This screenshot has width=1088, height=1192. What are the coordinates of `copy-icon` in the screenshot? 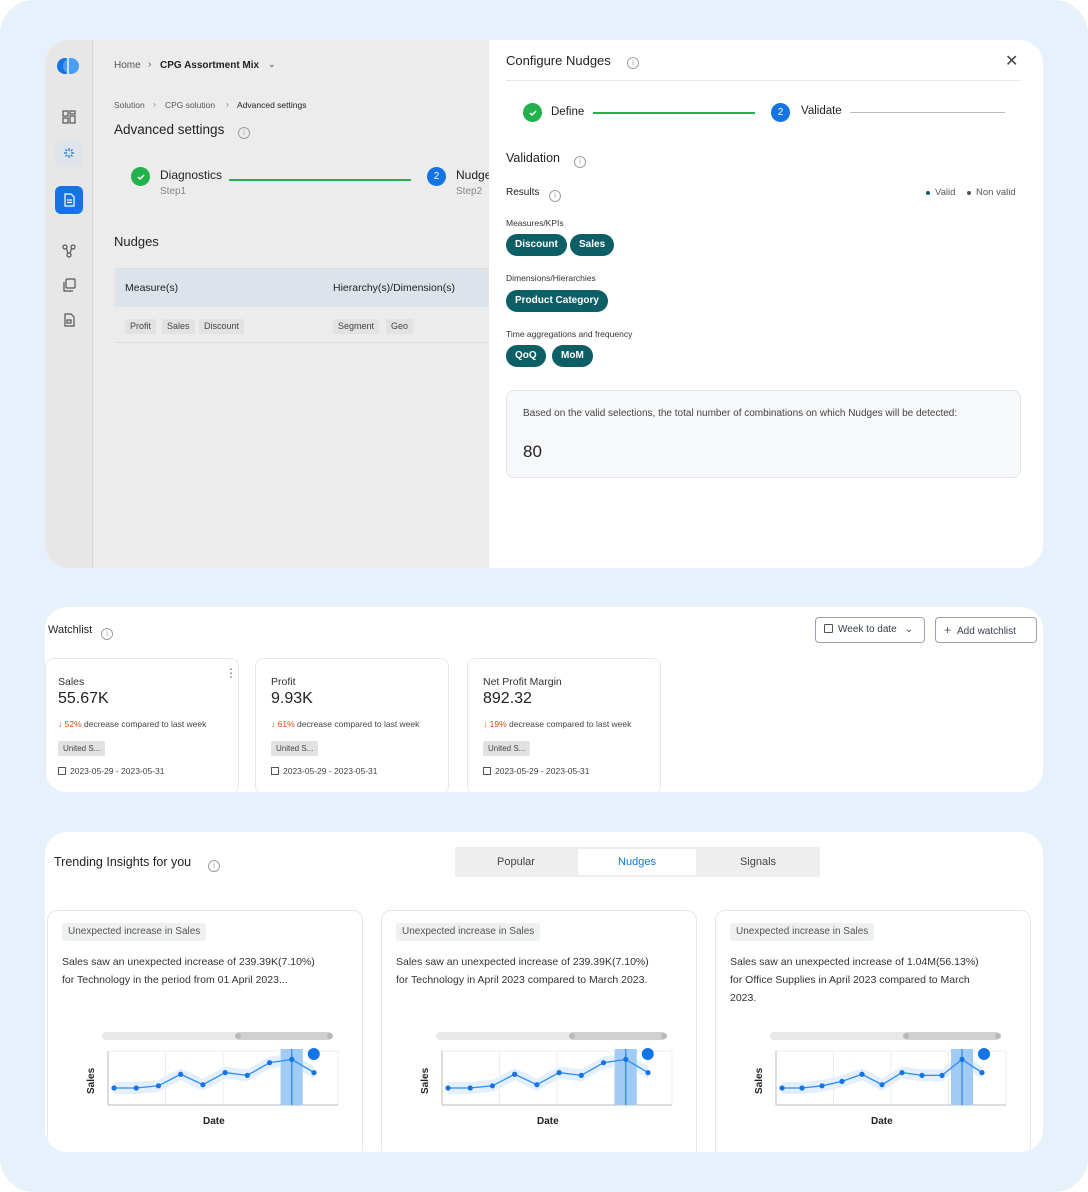 It's located at (69, 285).